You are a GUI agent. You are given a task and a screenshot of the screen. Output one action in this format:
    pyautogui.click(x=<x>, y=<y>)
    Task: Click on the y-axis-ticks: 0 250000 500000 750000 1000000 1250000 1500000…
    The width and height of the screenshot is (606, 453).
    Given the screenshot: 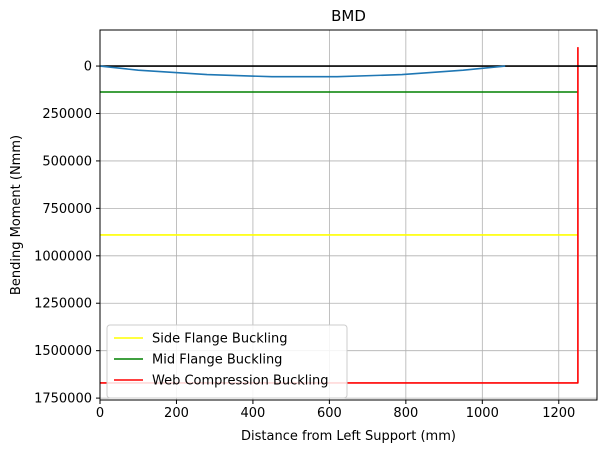 What is the action you would take?
    pyautogui.click(x=67, y=233)
    